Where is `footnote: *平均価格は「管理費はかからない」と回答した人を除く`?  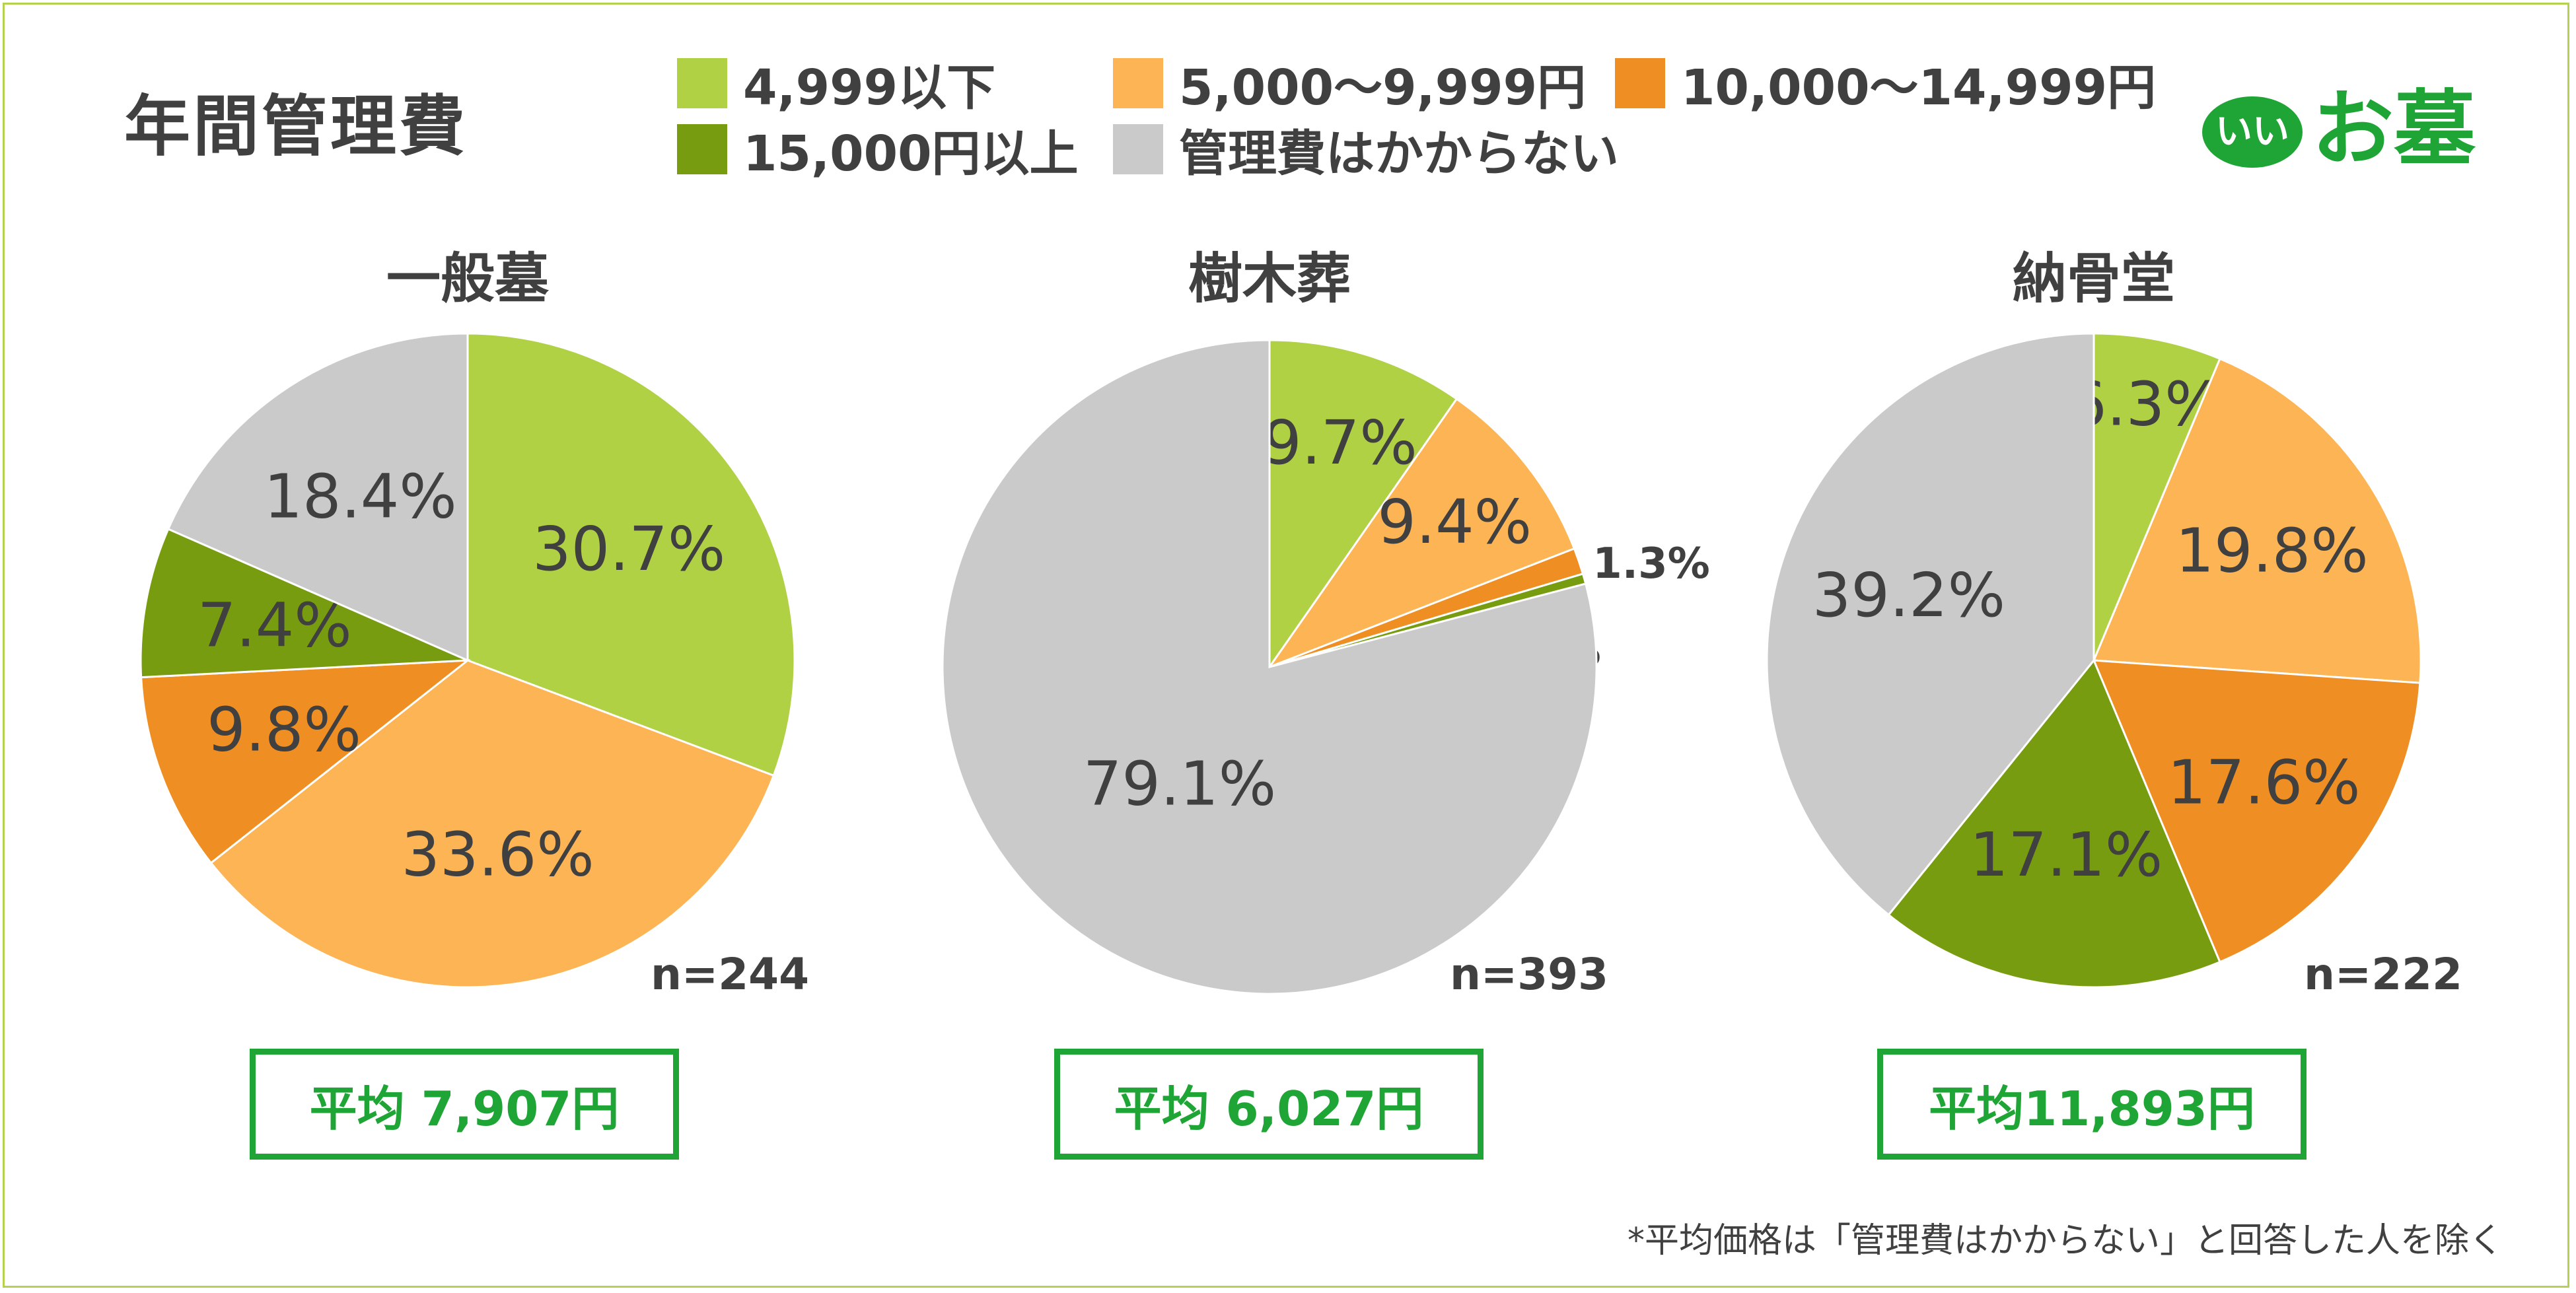 footnote: *平均価格は「管理費はかからない」と回答した人を除く is located at coordinates (2065, 1241).